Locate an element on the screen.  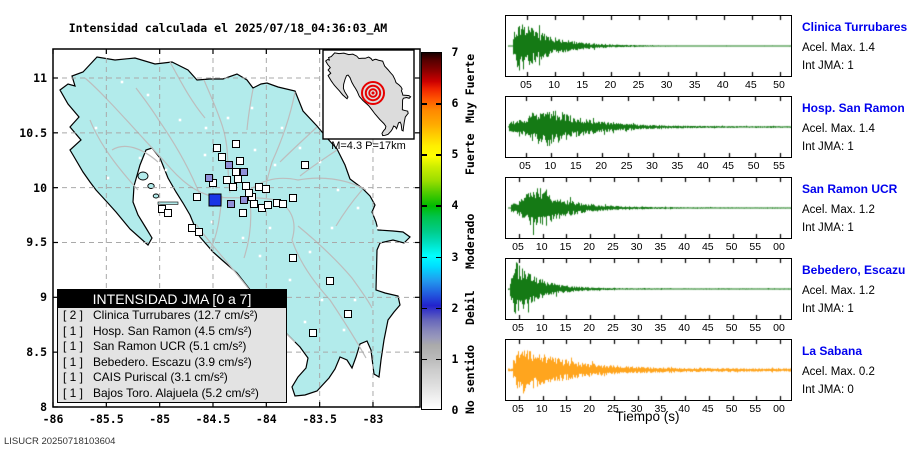
epicenter-icon is located at coordinates (373, 93).